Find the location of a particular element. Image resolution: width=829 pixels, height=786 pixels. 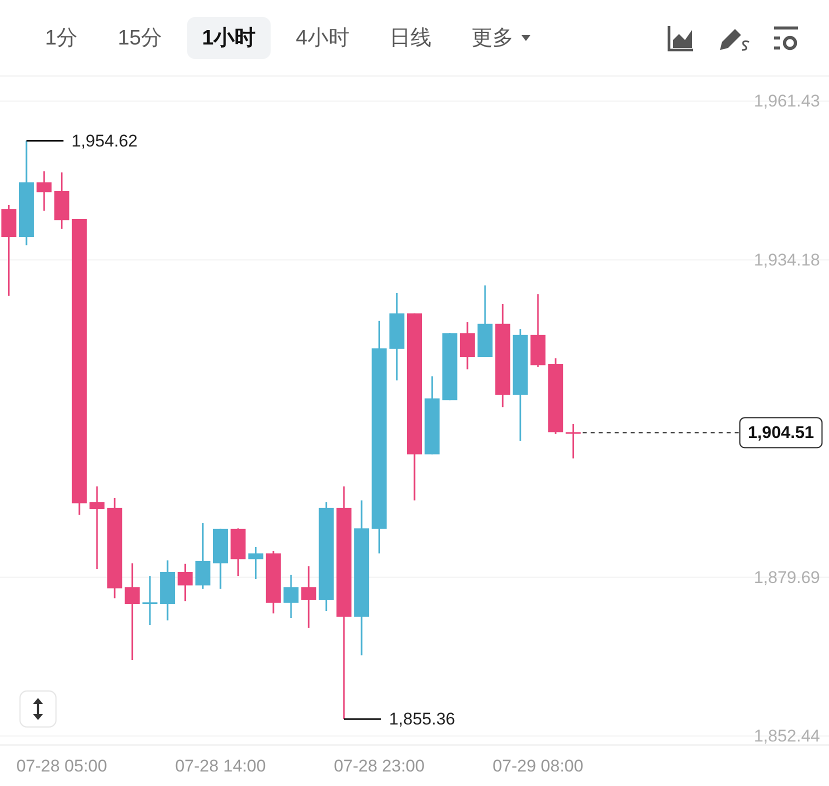

y-tick-label: 1,961.43 is located at coordinates (787, 101).